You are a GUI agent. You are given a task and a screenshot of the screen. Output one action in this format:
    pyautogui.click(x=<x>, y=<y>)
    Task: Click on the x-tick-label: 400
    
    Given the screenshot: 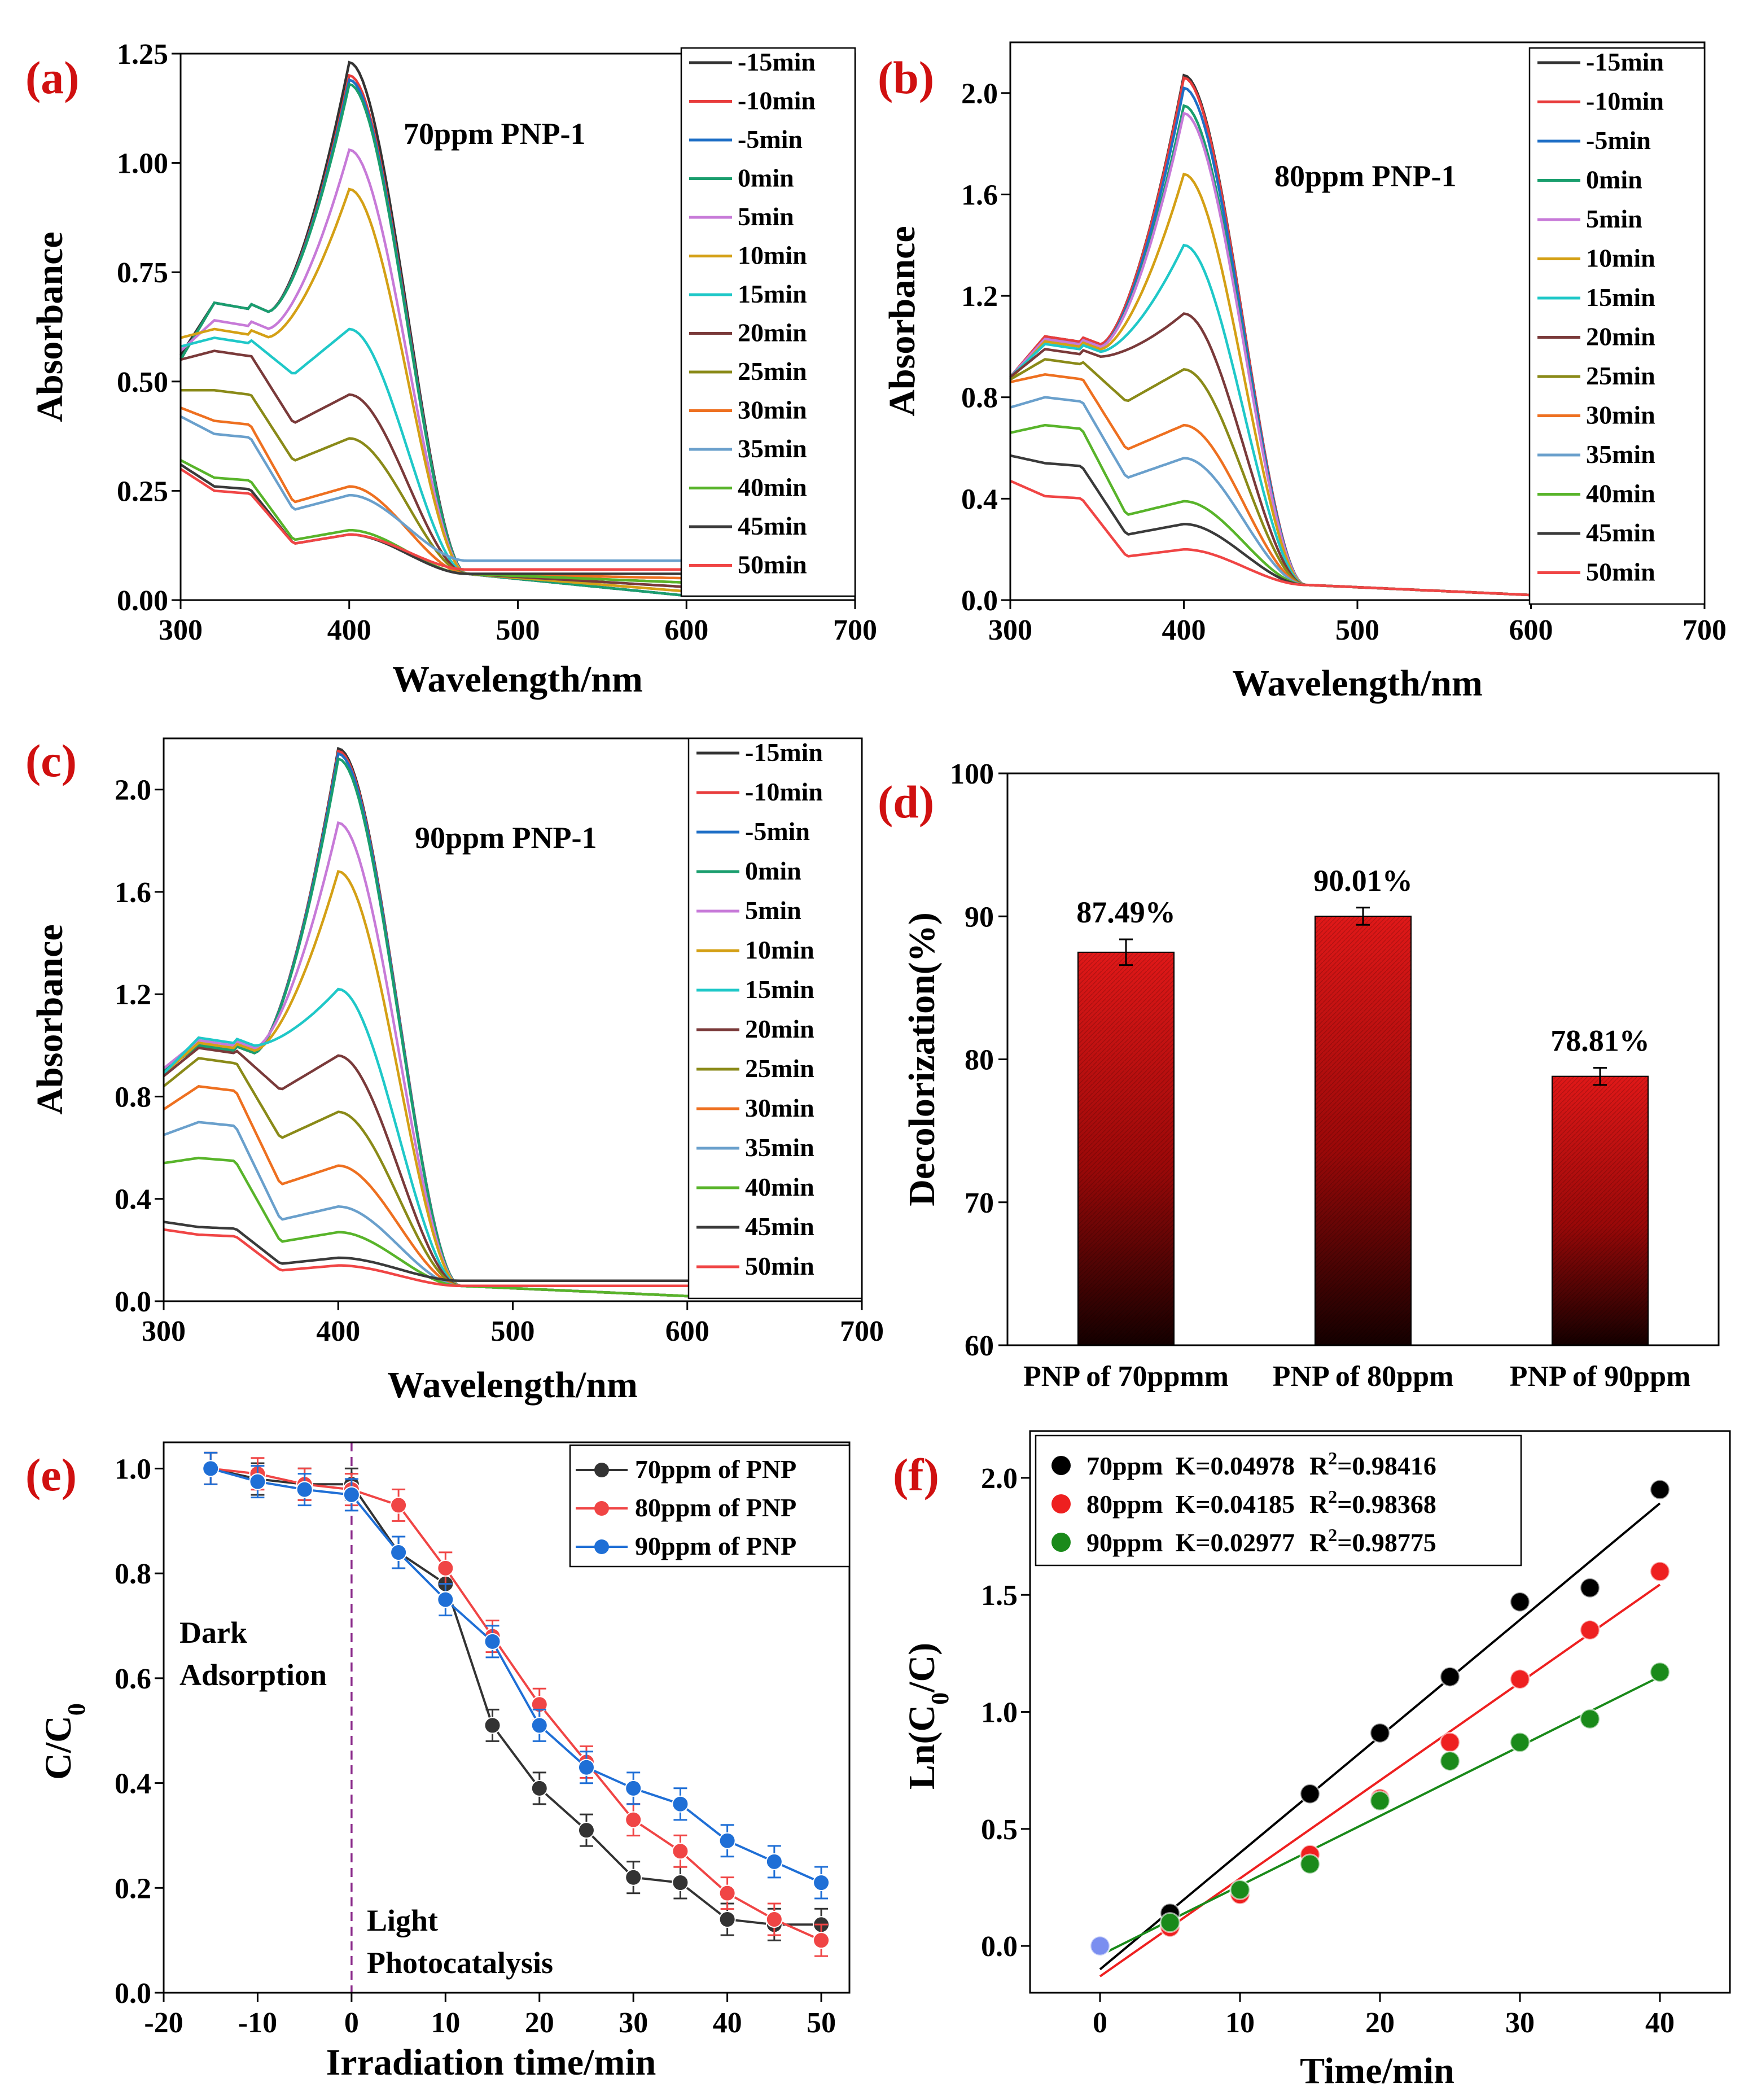 What is the action you would take?
    pyautogui.click(x=349, y=630)
    